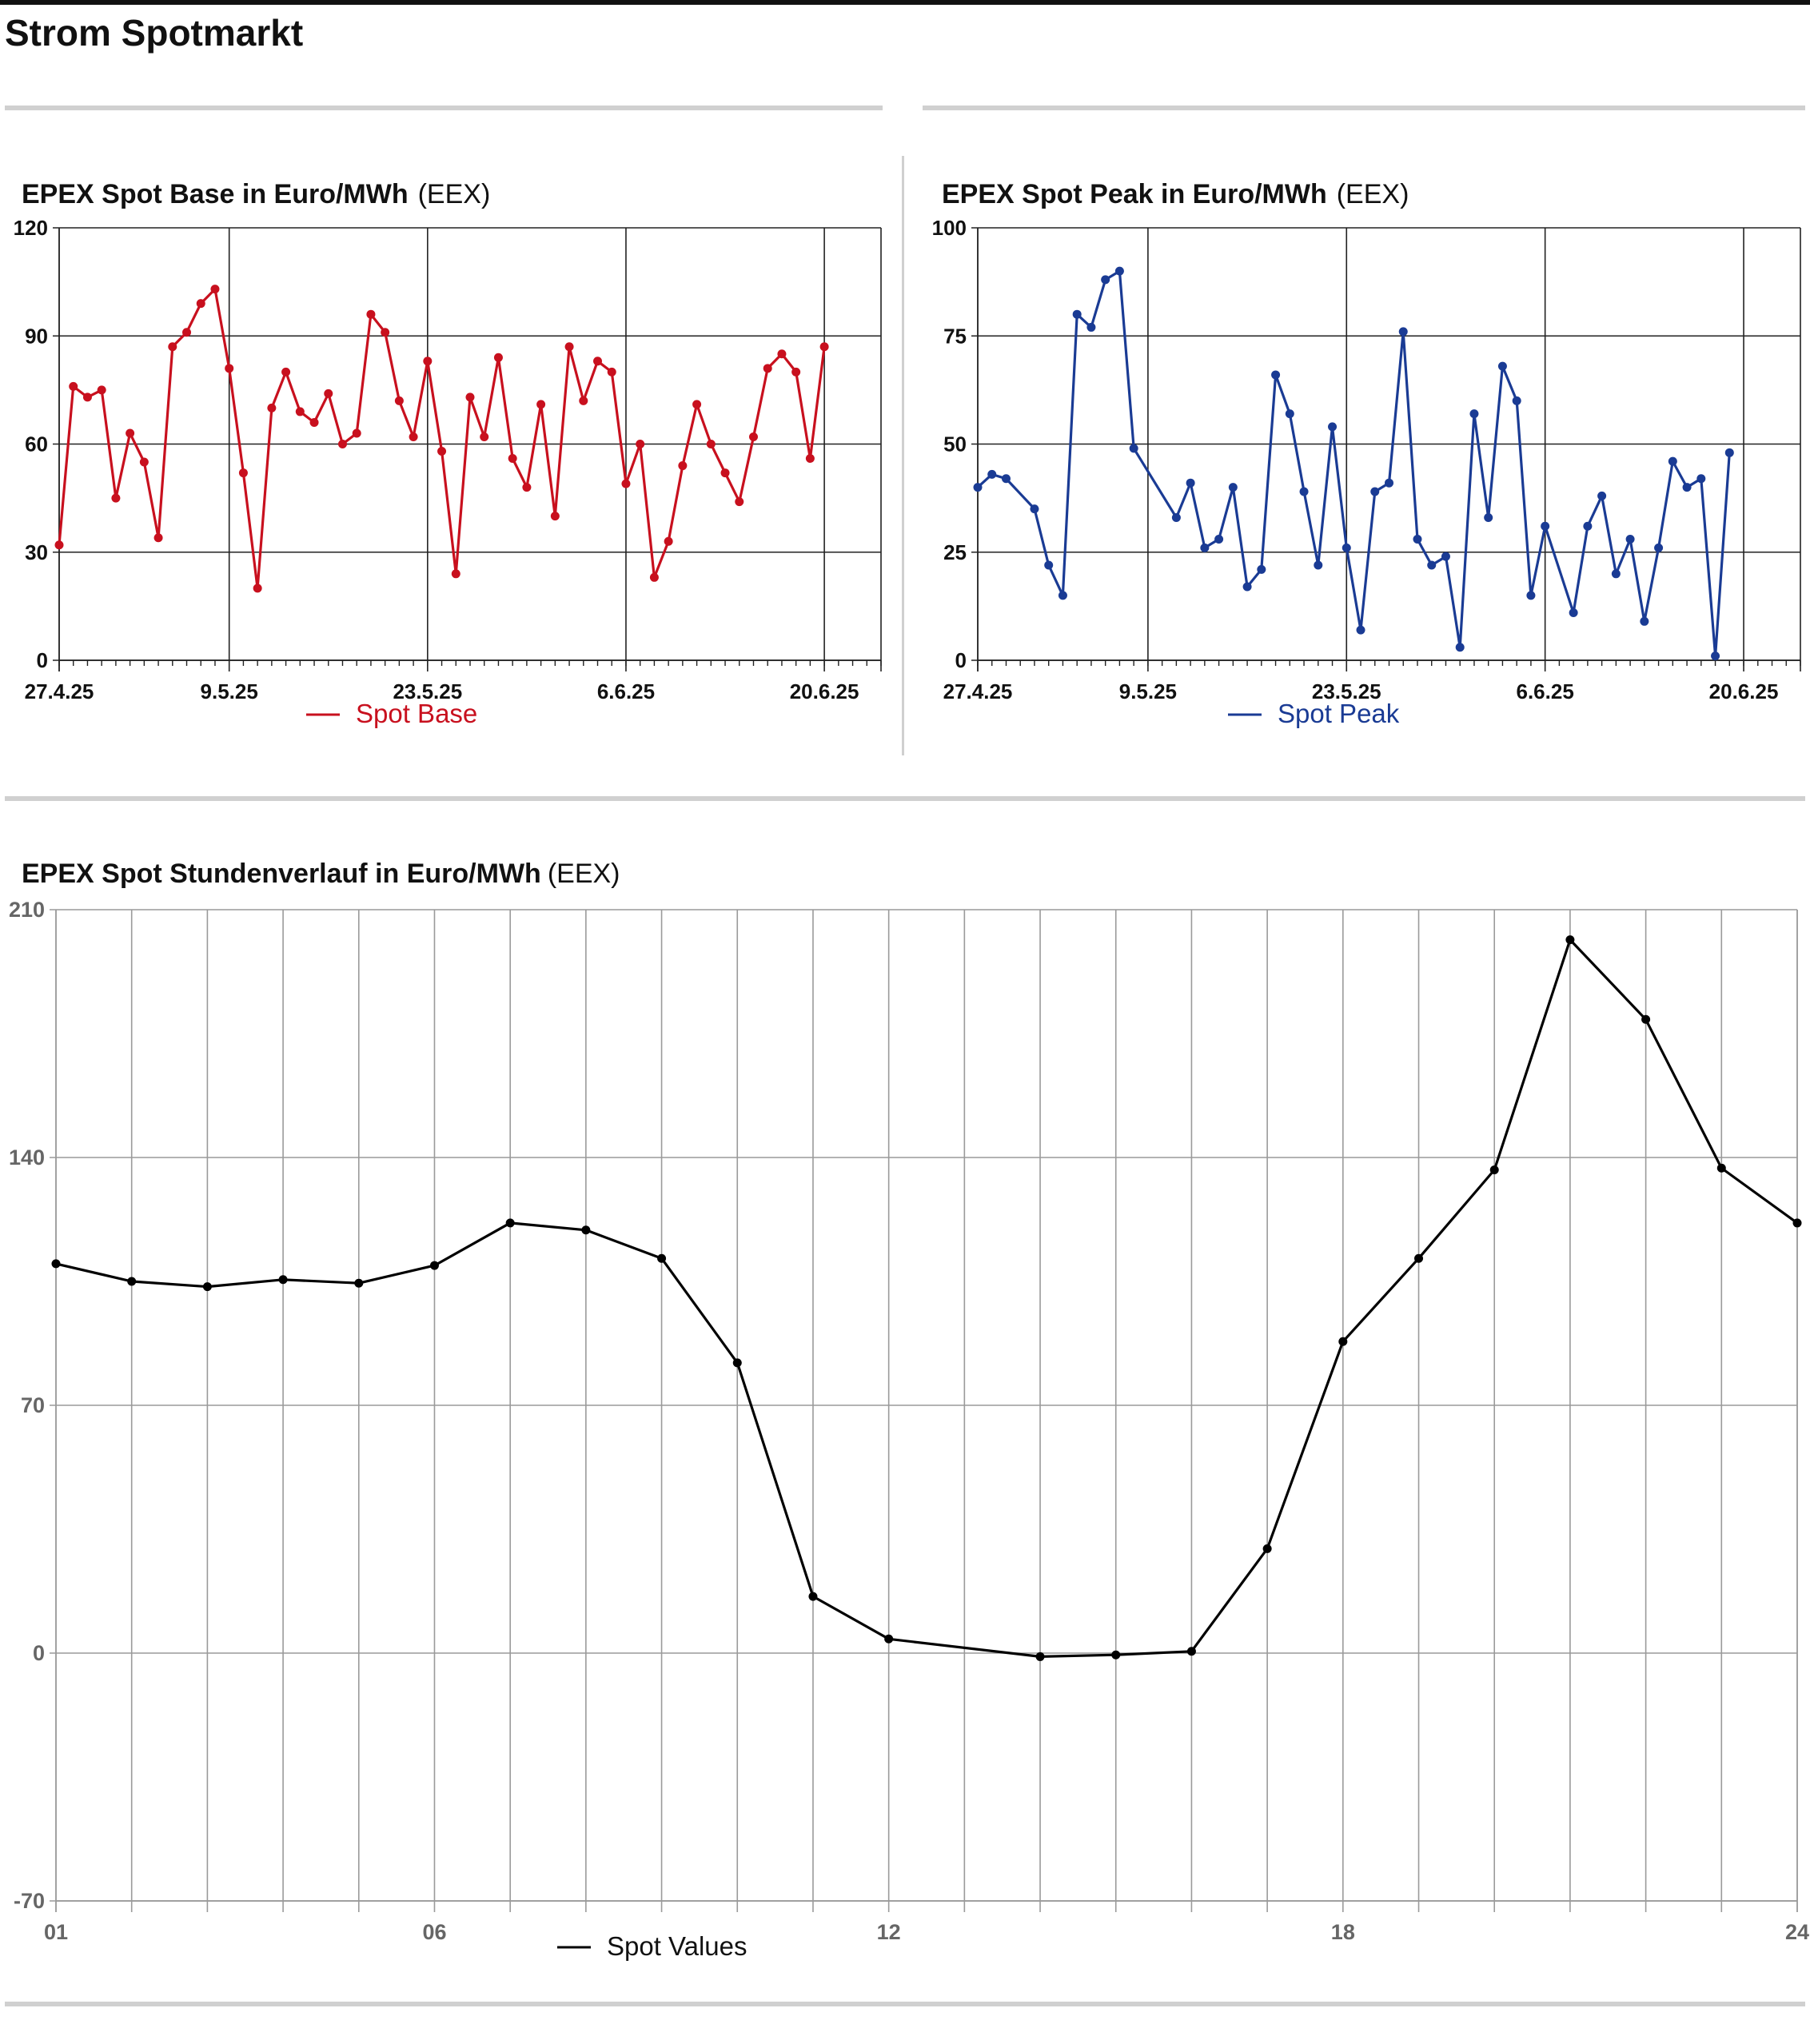 This screenshot has width=1810, height=2044. Describe the element at coordinates (27, 910) in the screenshot. I see `hourly-y-tick-label: 210` at that location.